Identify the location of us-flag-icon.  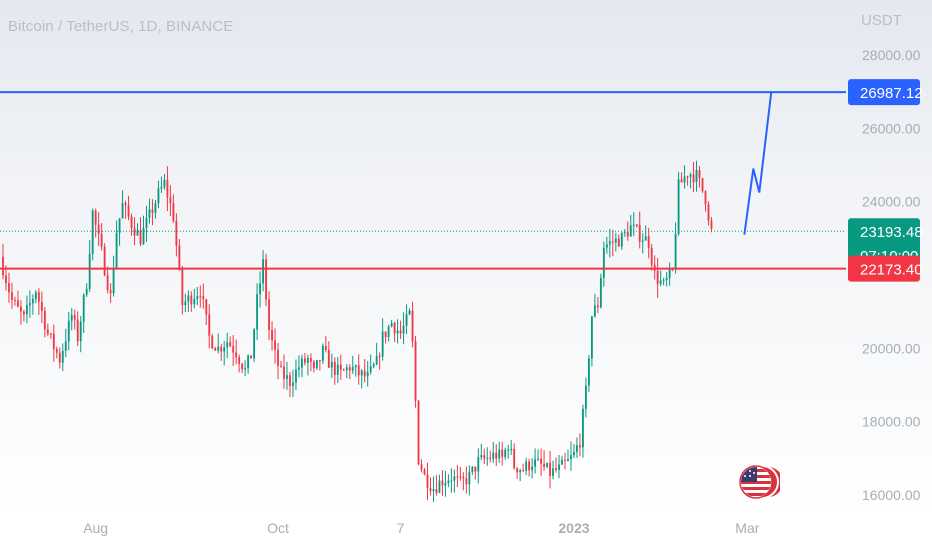
(759, 482).